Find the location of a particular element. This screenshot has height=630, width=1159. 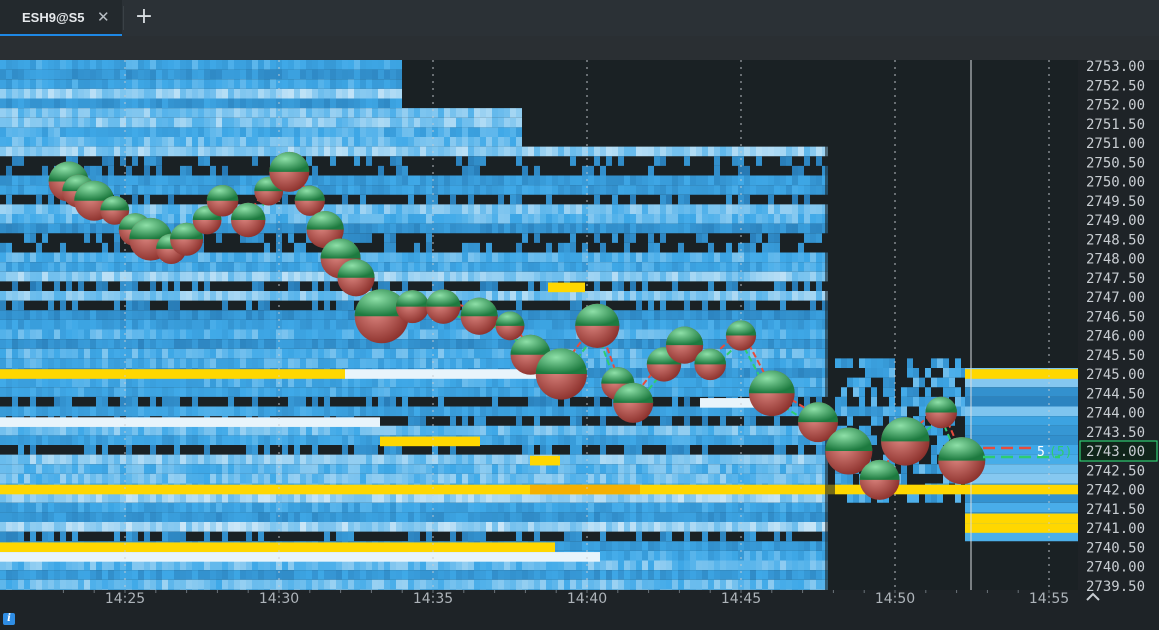

add-tab-button: + is located at coordinates (144, 16).